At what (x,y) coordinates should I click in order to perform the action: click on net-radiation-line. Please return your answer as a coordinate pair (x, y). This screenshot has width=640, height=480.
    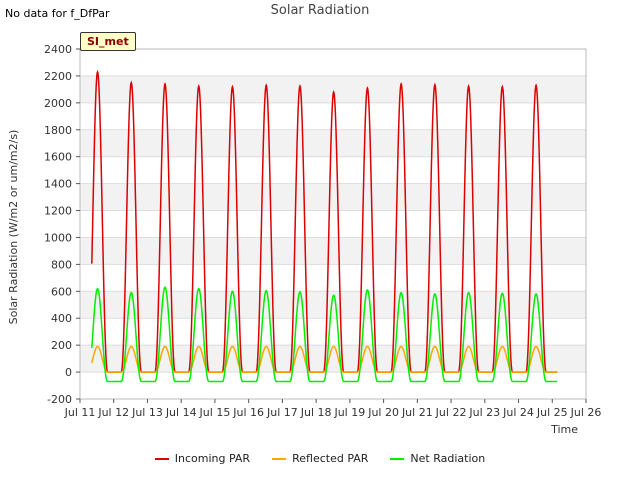
    Looking at the image, I should click on (324, 334).